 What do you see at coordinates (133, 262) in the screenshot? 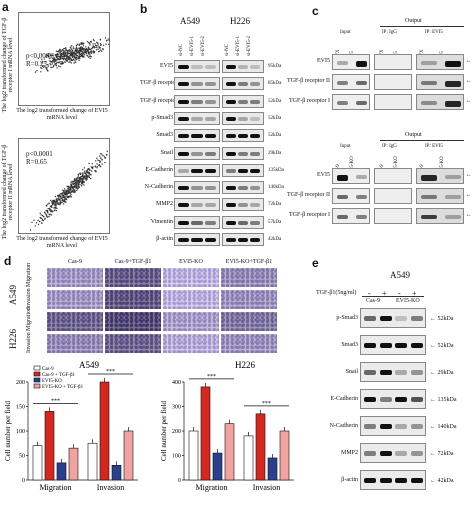
I see `column-label: Cas-9+TGF-β1` at bounding box center [133, 262].